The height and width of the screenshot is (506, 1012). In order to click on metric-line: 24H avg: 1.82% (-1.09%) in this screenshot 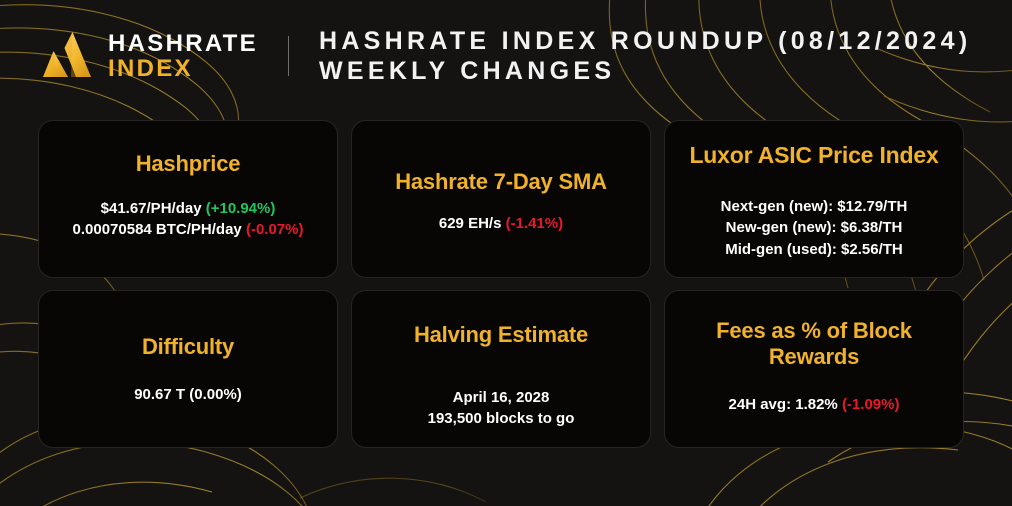, I will do `click(814, 404)`.